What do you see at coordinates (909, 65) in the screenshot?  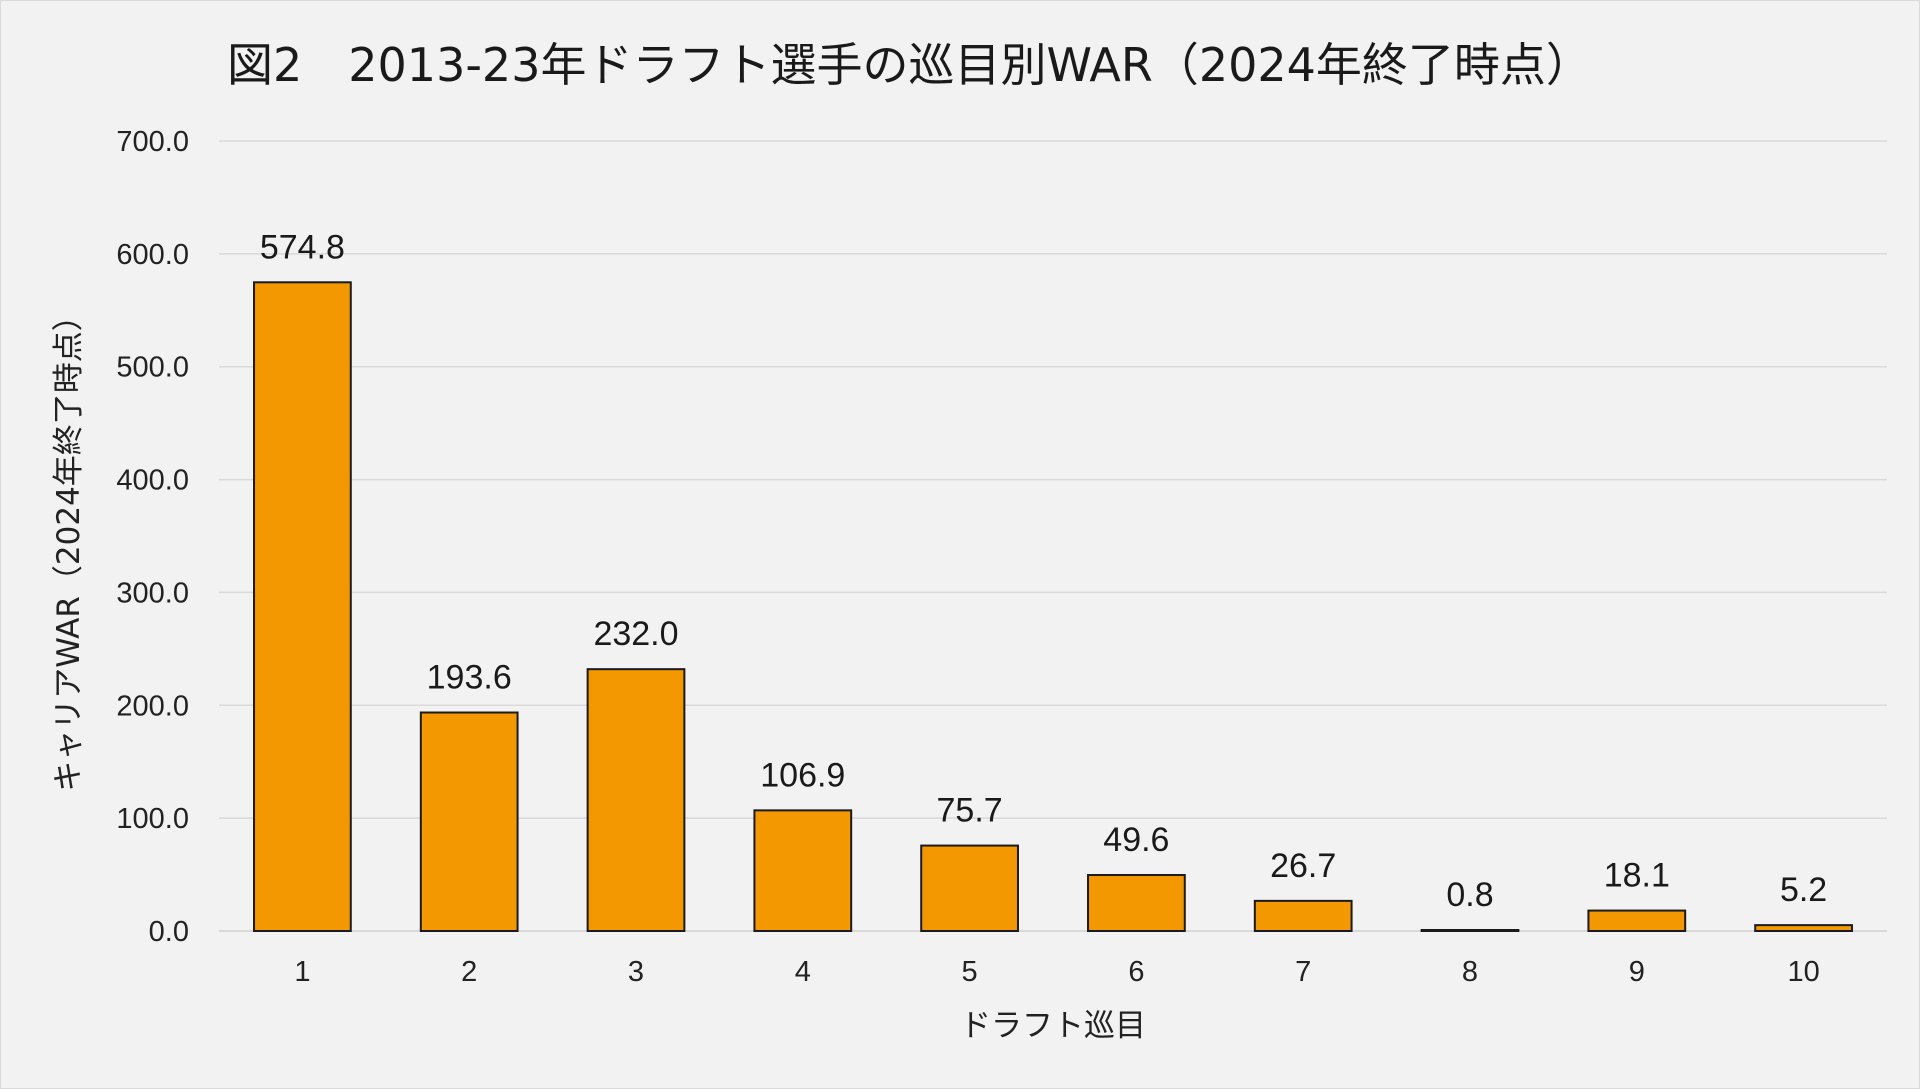 I see `chart-title: 図2 2013-23年ドラフト選手の巡目別WAR（2024年終了時点）` at bounding box center [909, 65].